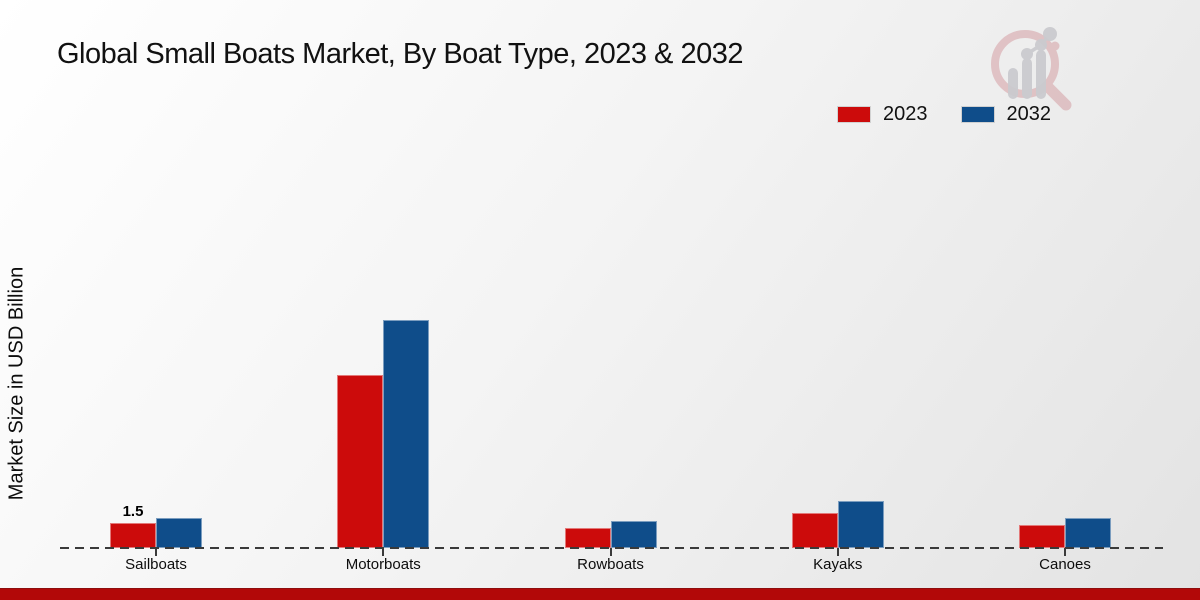  I want to click on x-axis-dashed-baseline, so click(611, 548).